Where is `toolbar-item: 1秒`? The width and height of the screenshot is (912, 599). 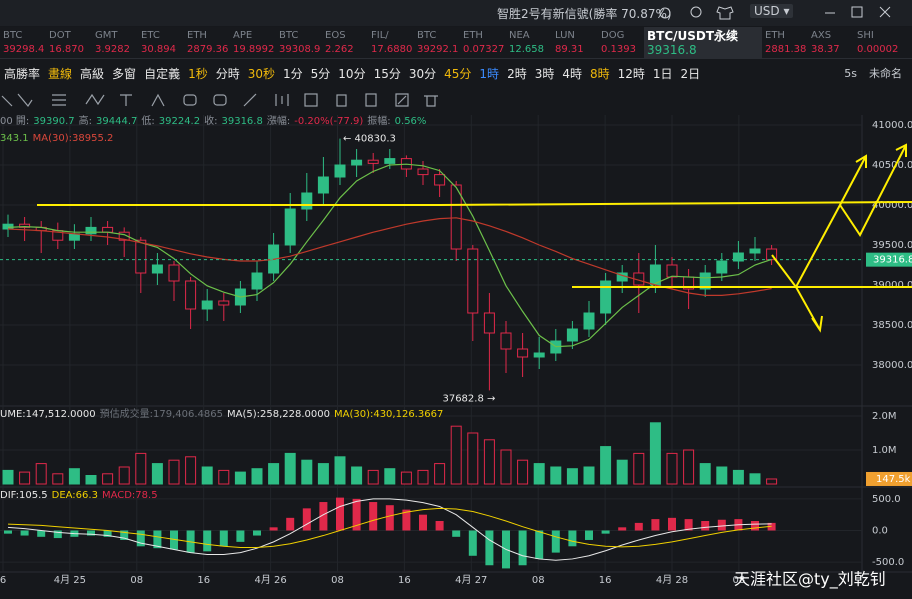 toolbar-item: 1秒 is located at coordinates (198, 73).